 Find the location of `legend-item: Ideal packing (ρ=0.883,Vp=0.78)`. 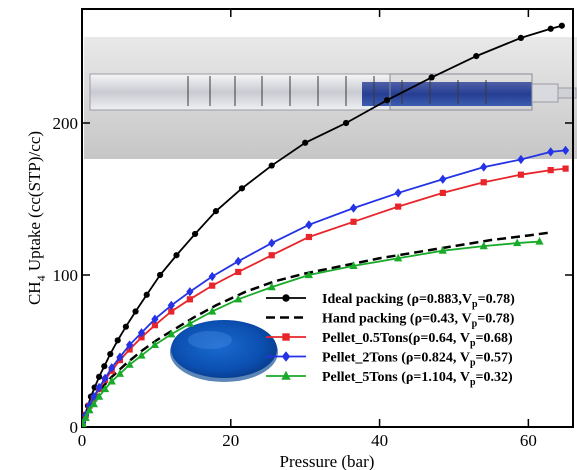

legend-item: Ideal packing (ρ=0.883,Vp=0.78) is located at coordinates (390, 301).